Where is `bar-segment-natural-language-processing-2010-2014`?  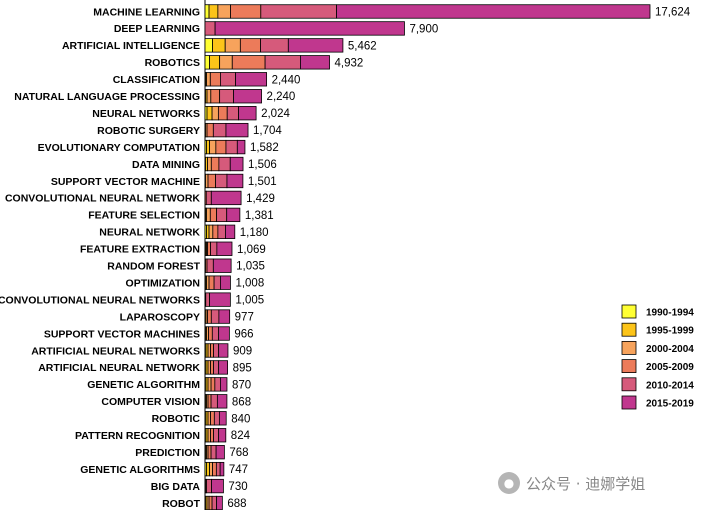 bar-segment-natural-language-processing-2010-2014 is located at coordinates (226, 96).